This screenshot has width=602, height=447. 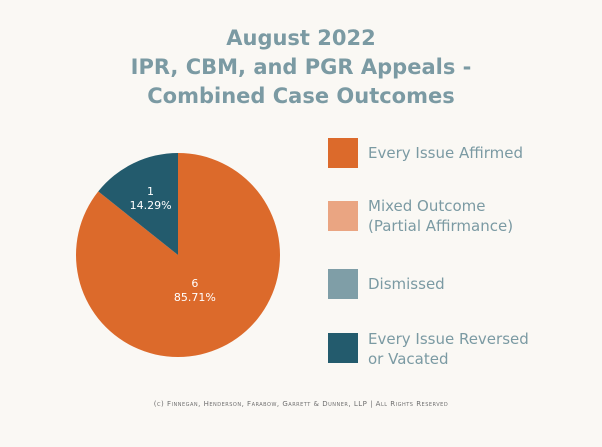 I want to click on legend-swatch-every-issue-affirmed, so click(x=343, y=153).